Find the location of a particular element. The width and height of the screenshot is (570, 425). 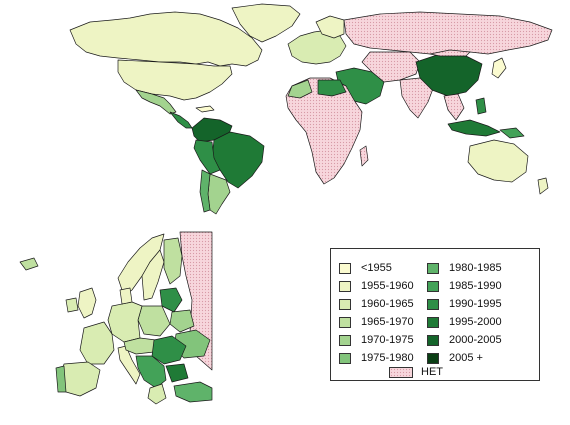

legend-label: 1985-1990 is located at coordinates (475, 286).